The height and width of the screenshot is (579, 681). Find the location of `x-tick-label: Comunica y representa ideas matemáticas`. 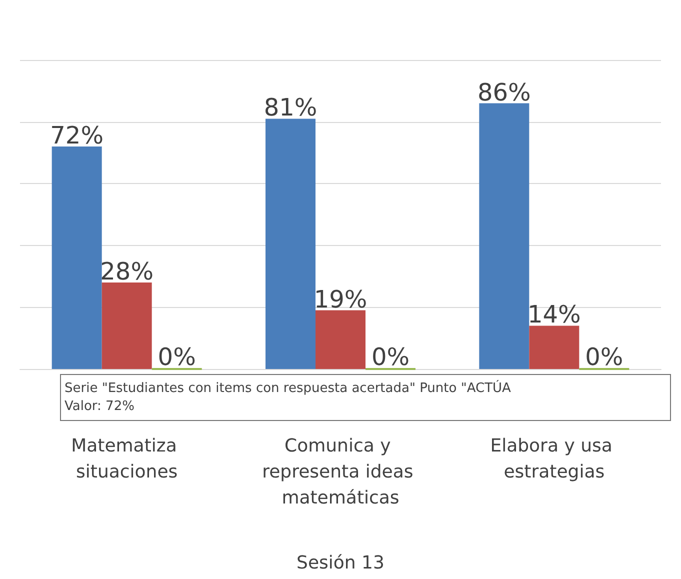

x-tick-label: Comunica y representa ideas matemáticas is located at coordinates (340, 472).